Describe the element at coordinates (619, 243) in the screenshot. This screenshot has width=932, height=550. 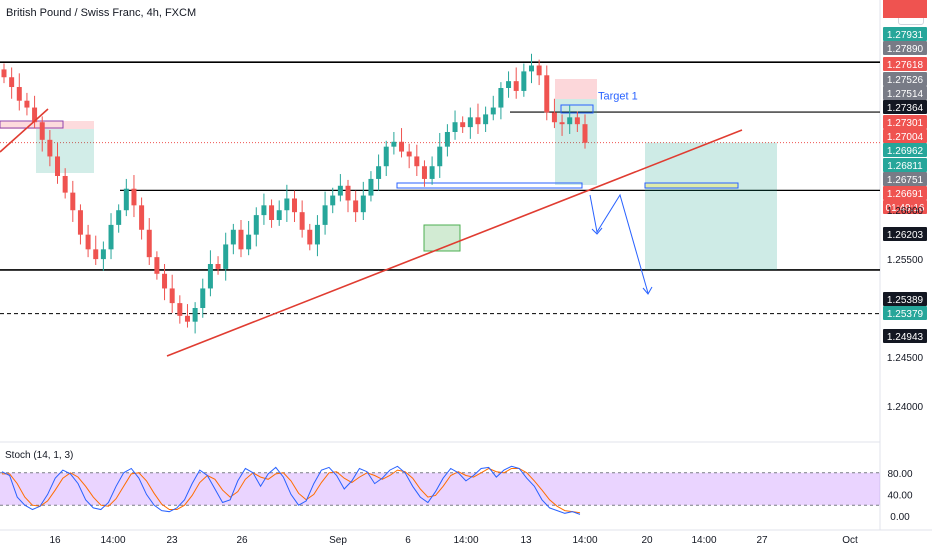
I see `projection-path` at that location.